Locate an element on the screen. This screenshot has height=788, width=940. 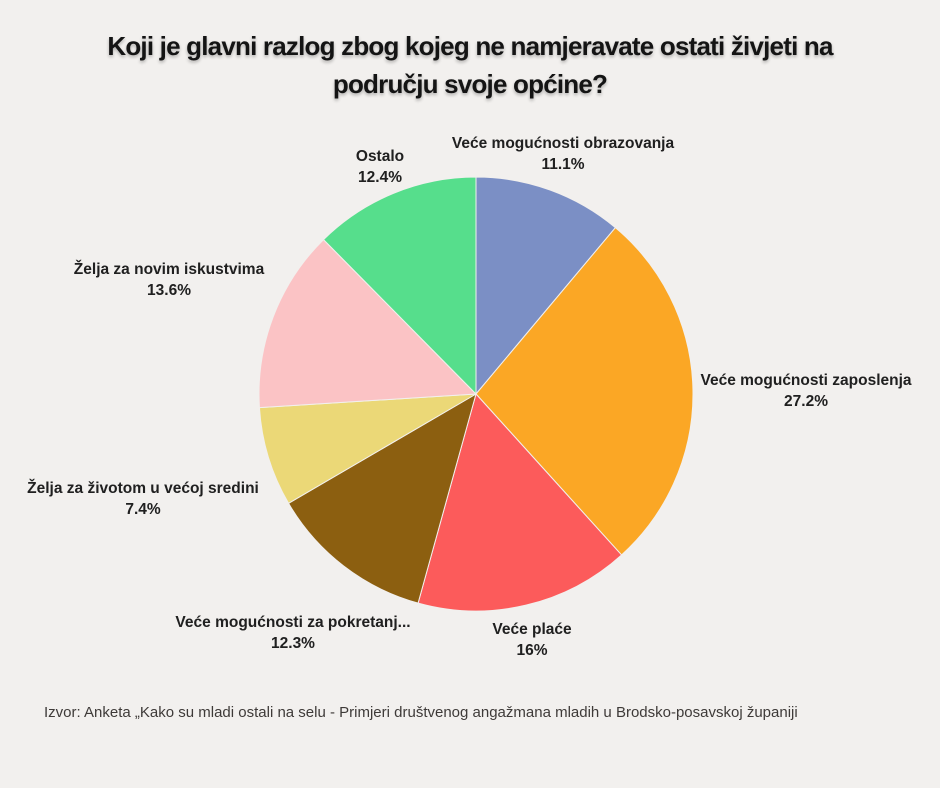
chart-title-line-2: području svoje općine? is located at coordinates (470, 84).